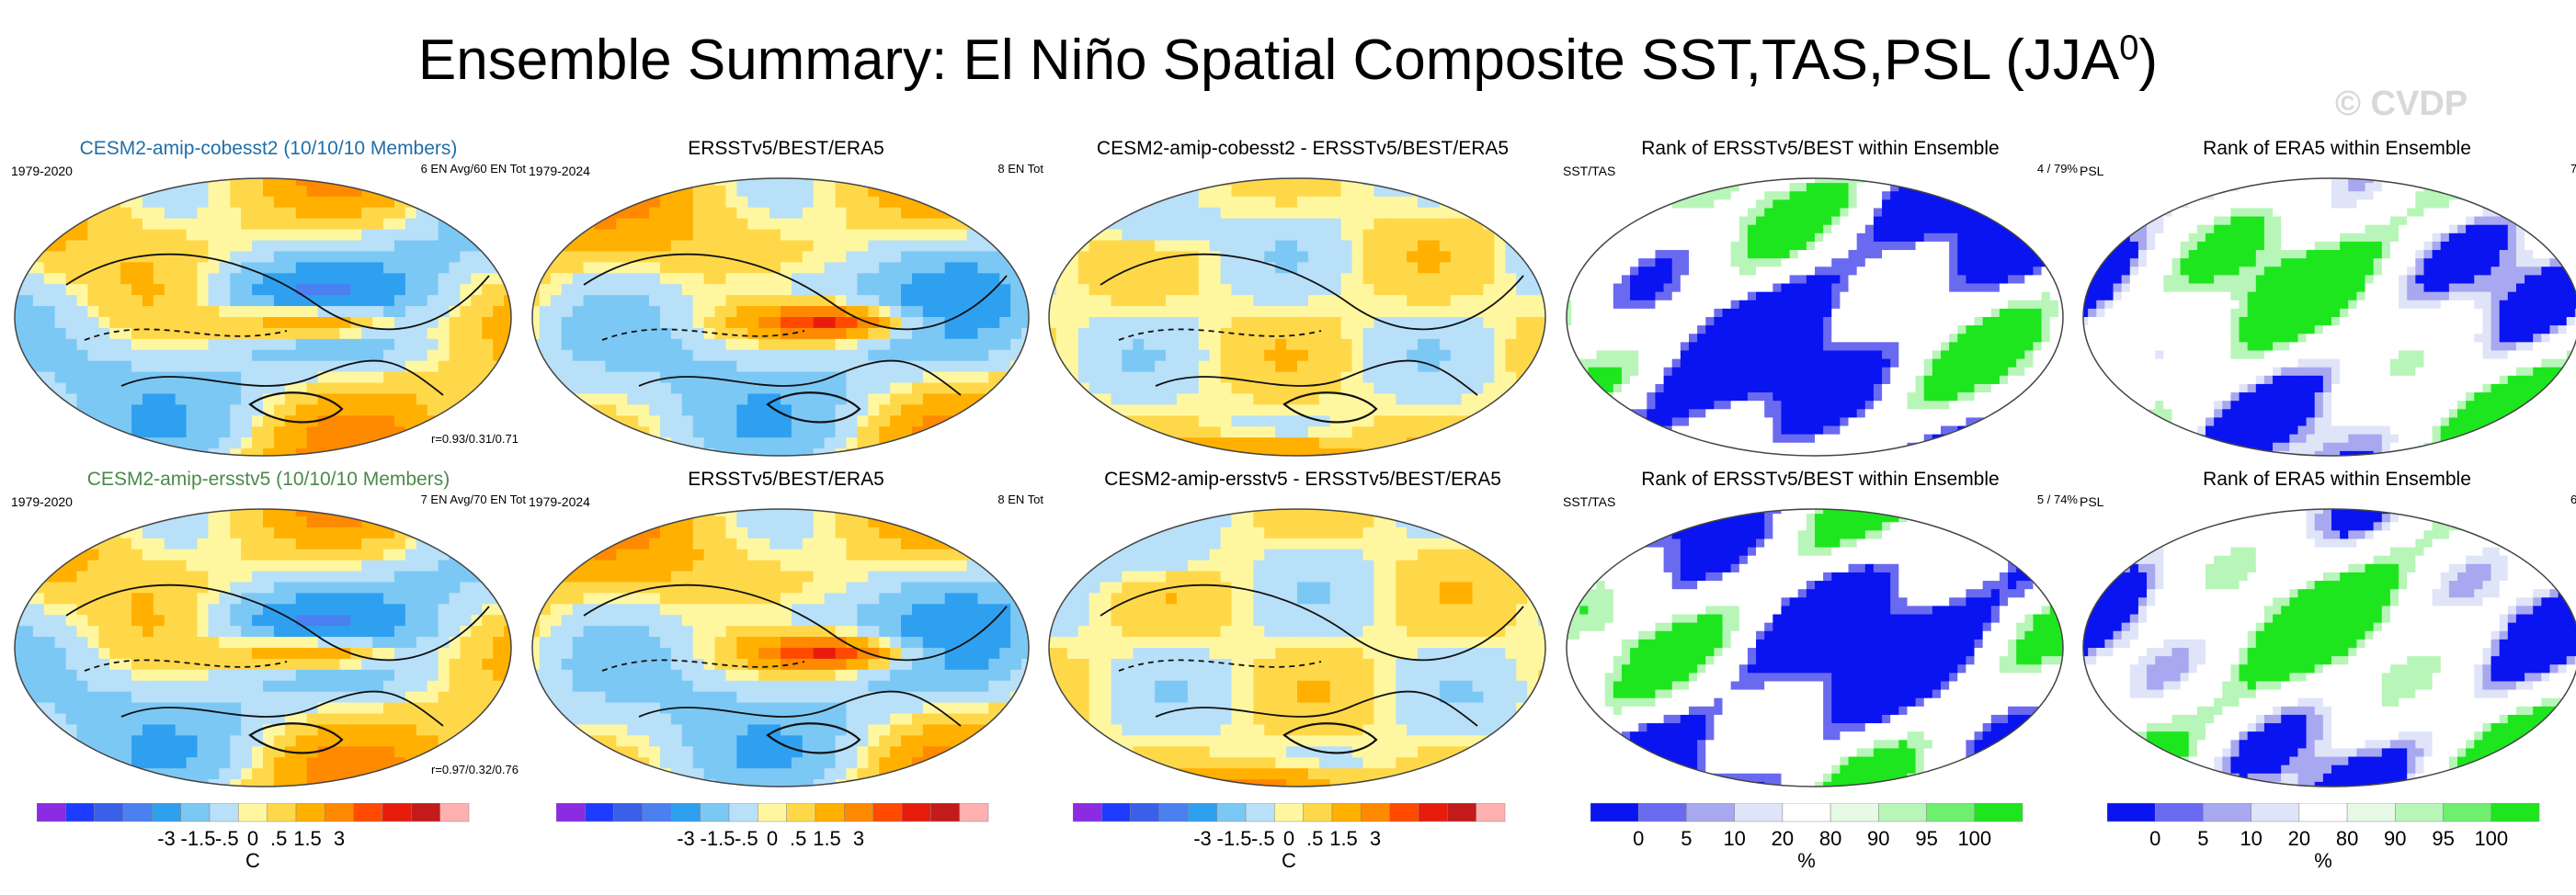  What do you see at coordinates (1687, 838) in the screenshot?
I see `colorbar-tick-label: 5` at bounding box center [1687, 838].